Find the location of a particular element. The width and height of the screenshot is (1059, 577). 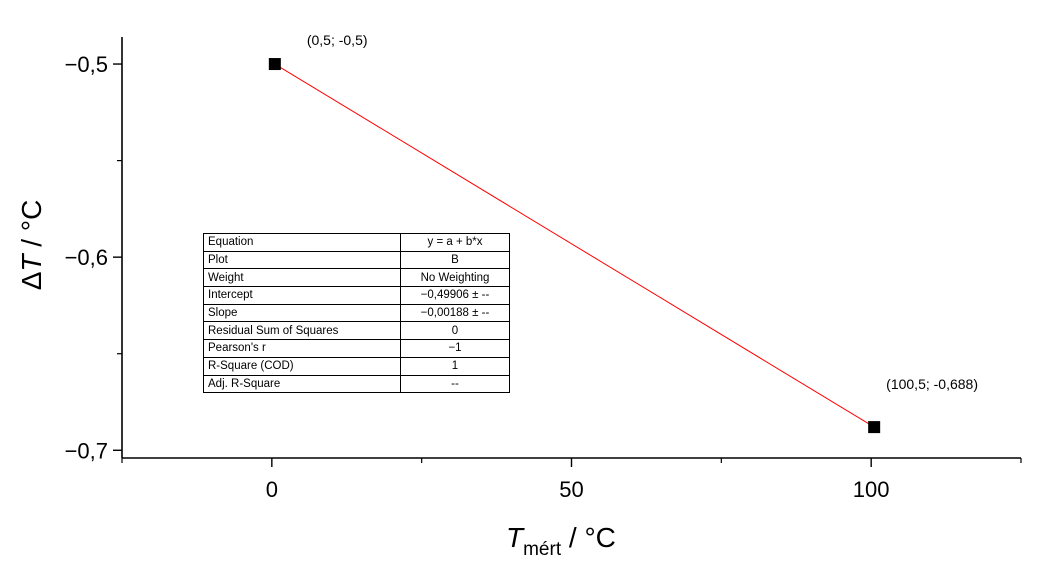

fit-table-key: Pearson's r is located at coordinates (302, 348).